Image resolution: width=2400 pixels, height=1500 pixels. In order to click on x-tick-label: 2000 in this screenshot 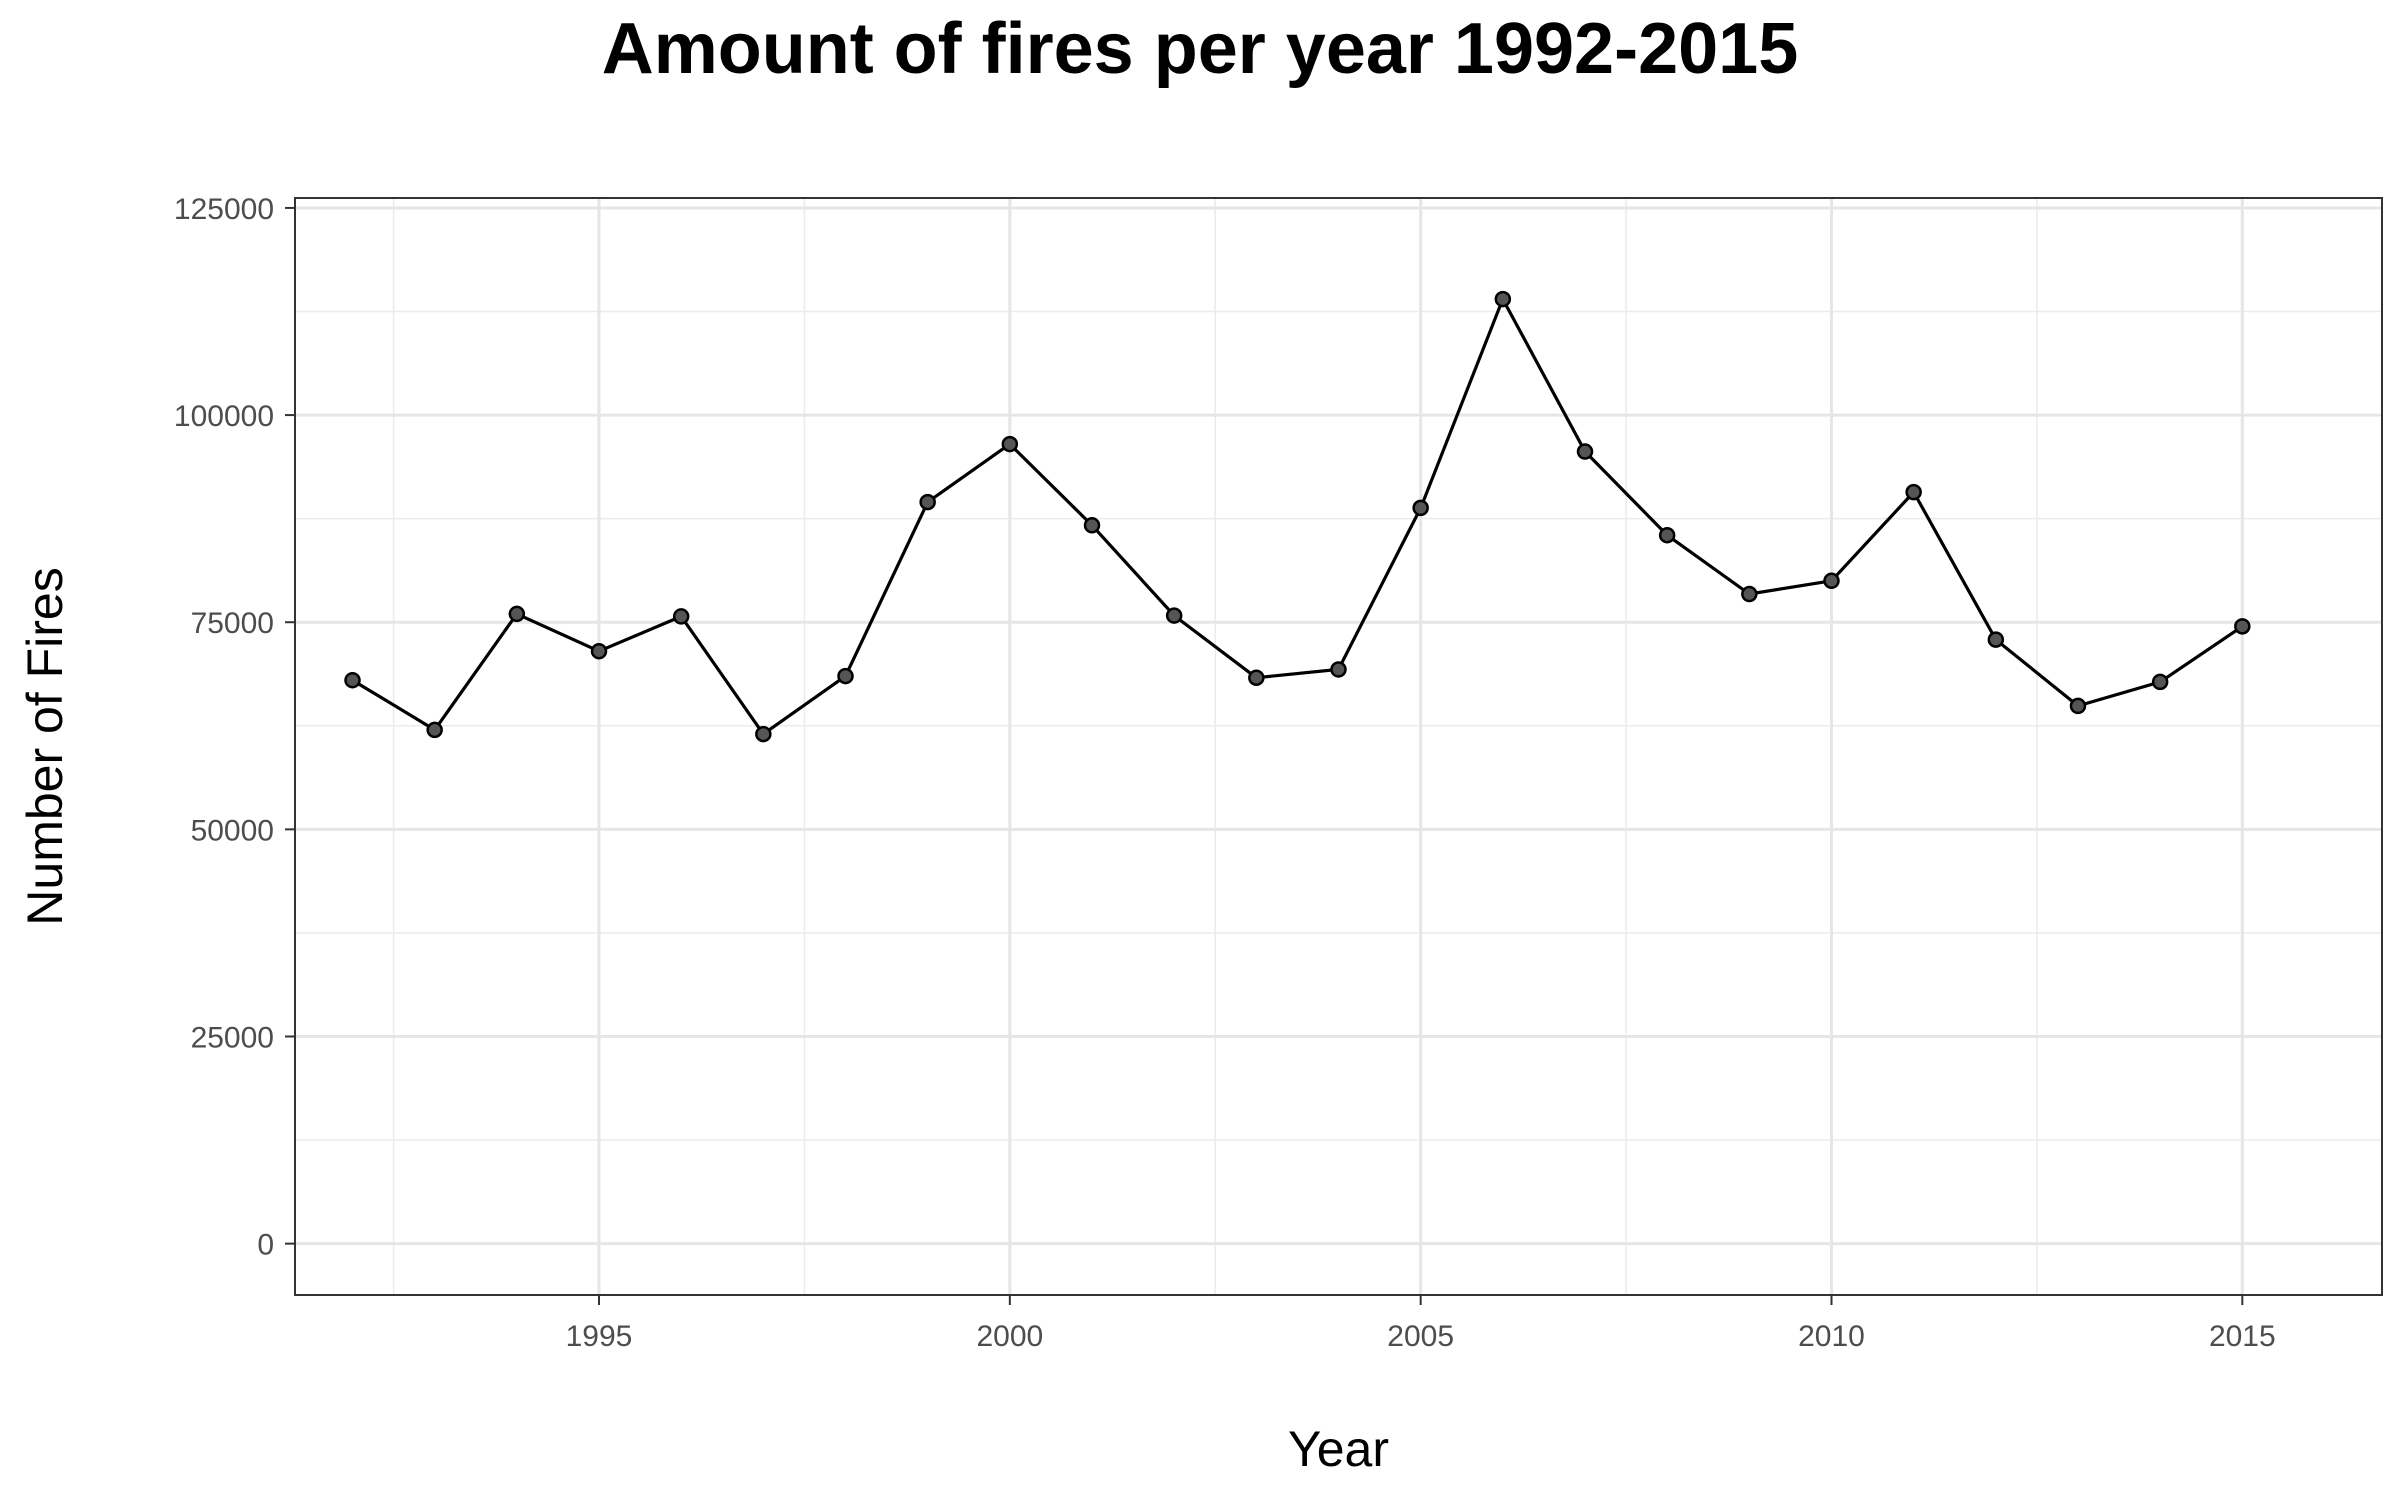, I will do `click(1009, 1336)`.